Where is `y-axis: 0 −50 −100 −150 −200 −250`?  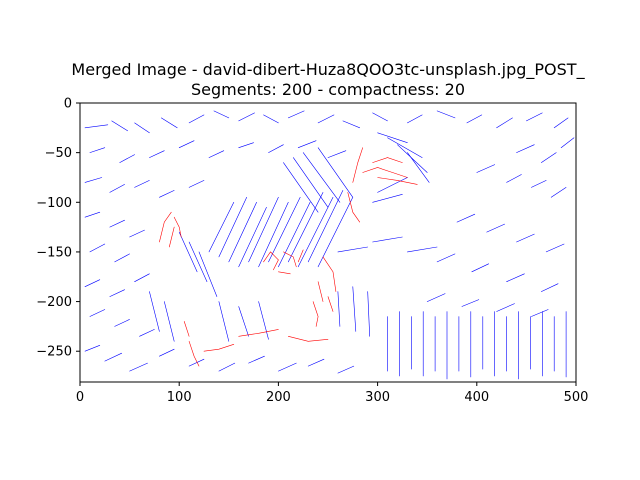 y-axis: 0 −50 −100 −150 −200 −250 is located at coordinates (58, 228).